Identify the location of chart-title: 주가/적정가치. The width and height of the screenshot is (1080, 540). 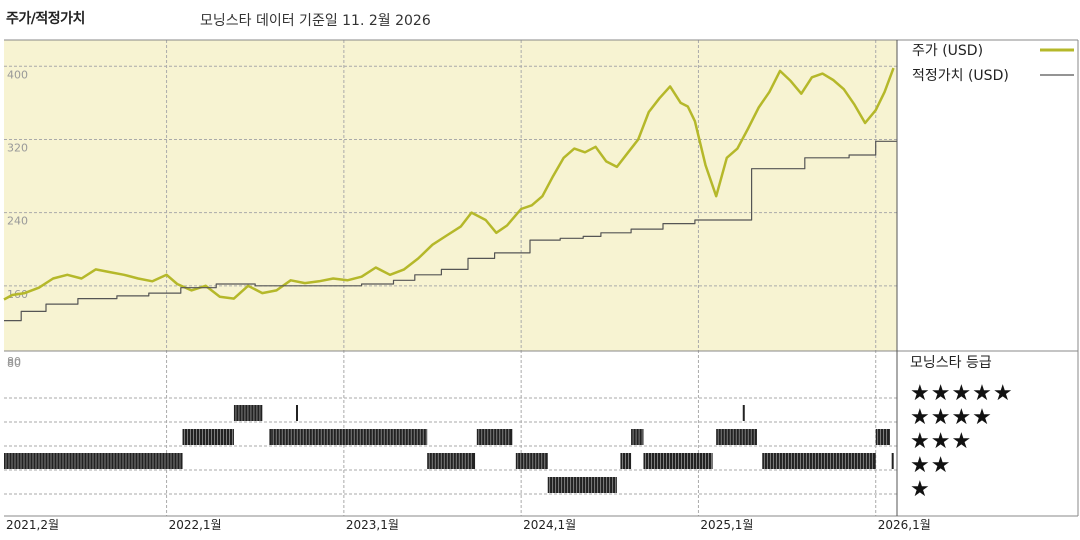
(45, 19).